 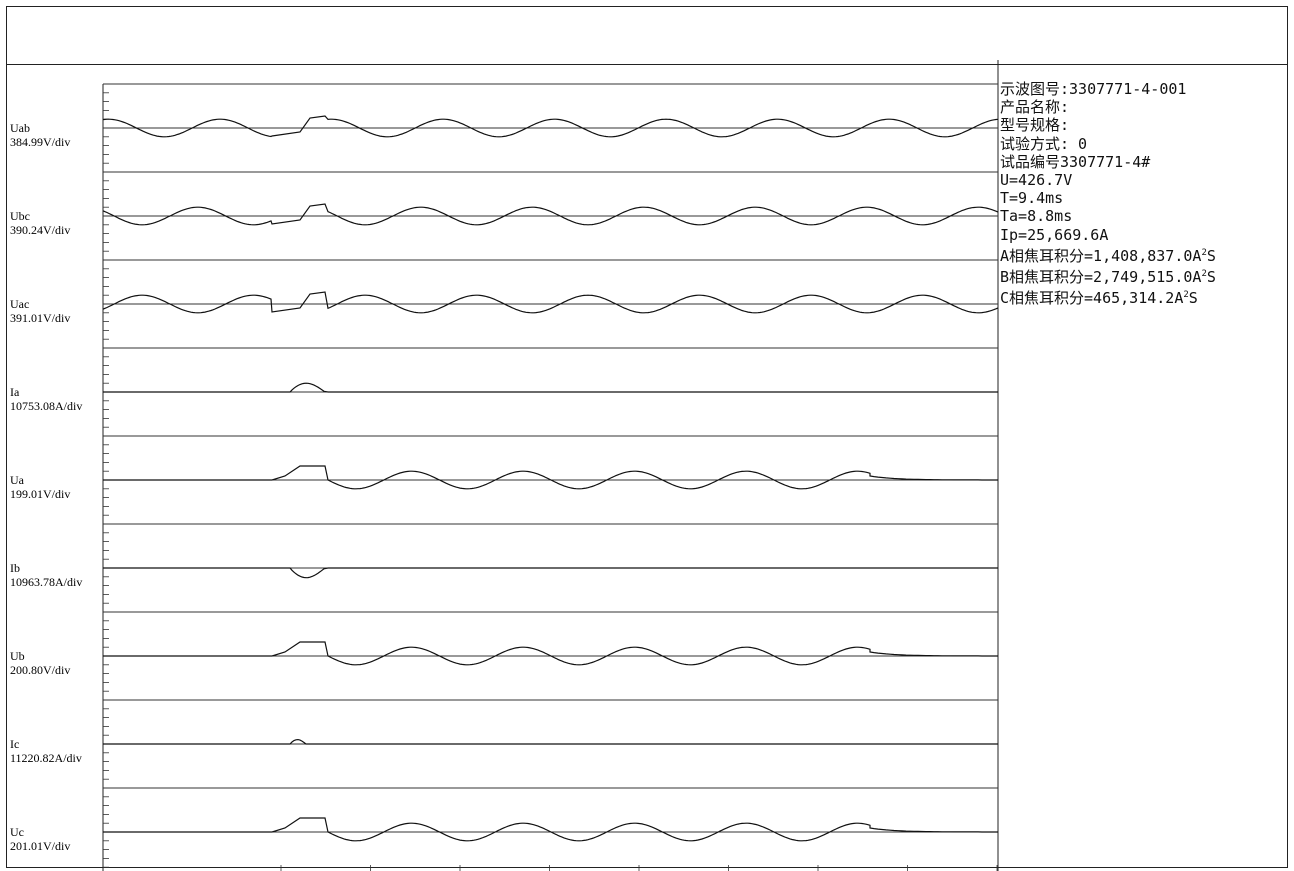 What do you see at coordinates (550, 573) in the screenshot?
I see `trace-ib` at bounding box center [550, 573].